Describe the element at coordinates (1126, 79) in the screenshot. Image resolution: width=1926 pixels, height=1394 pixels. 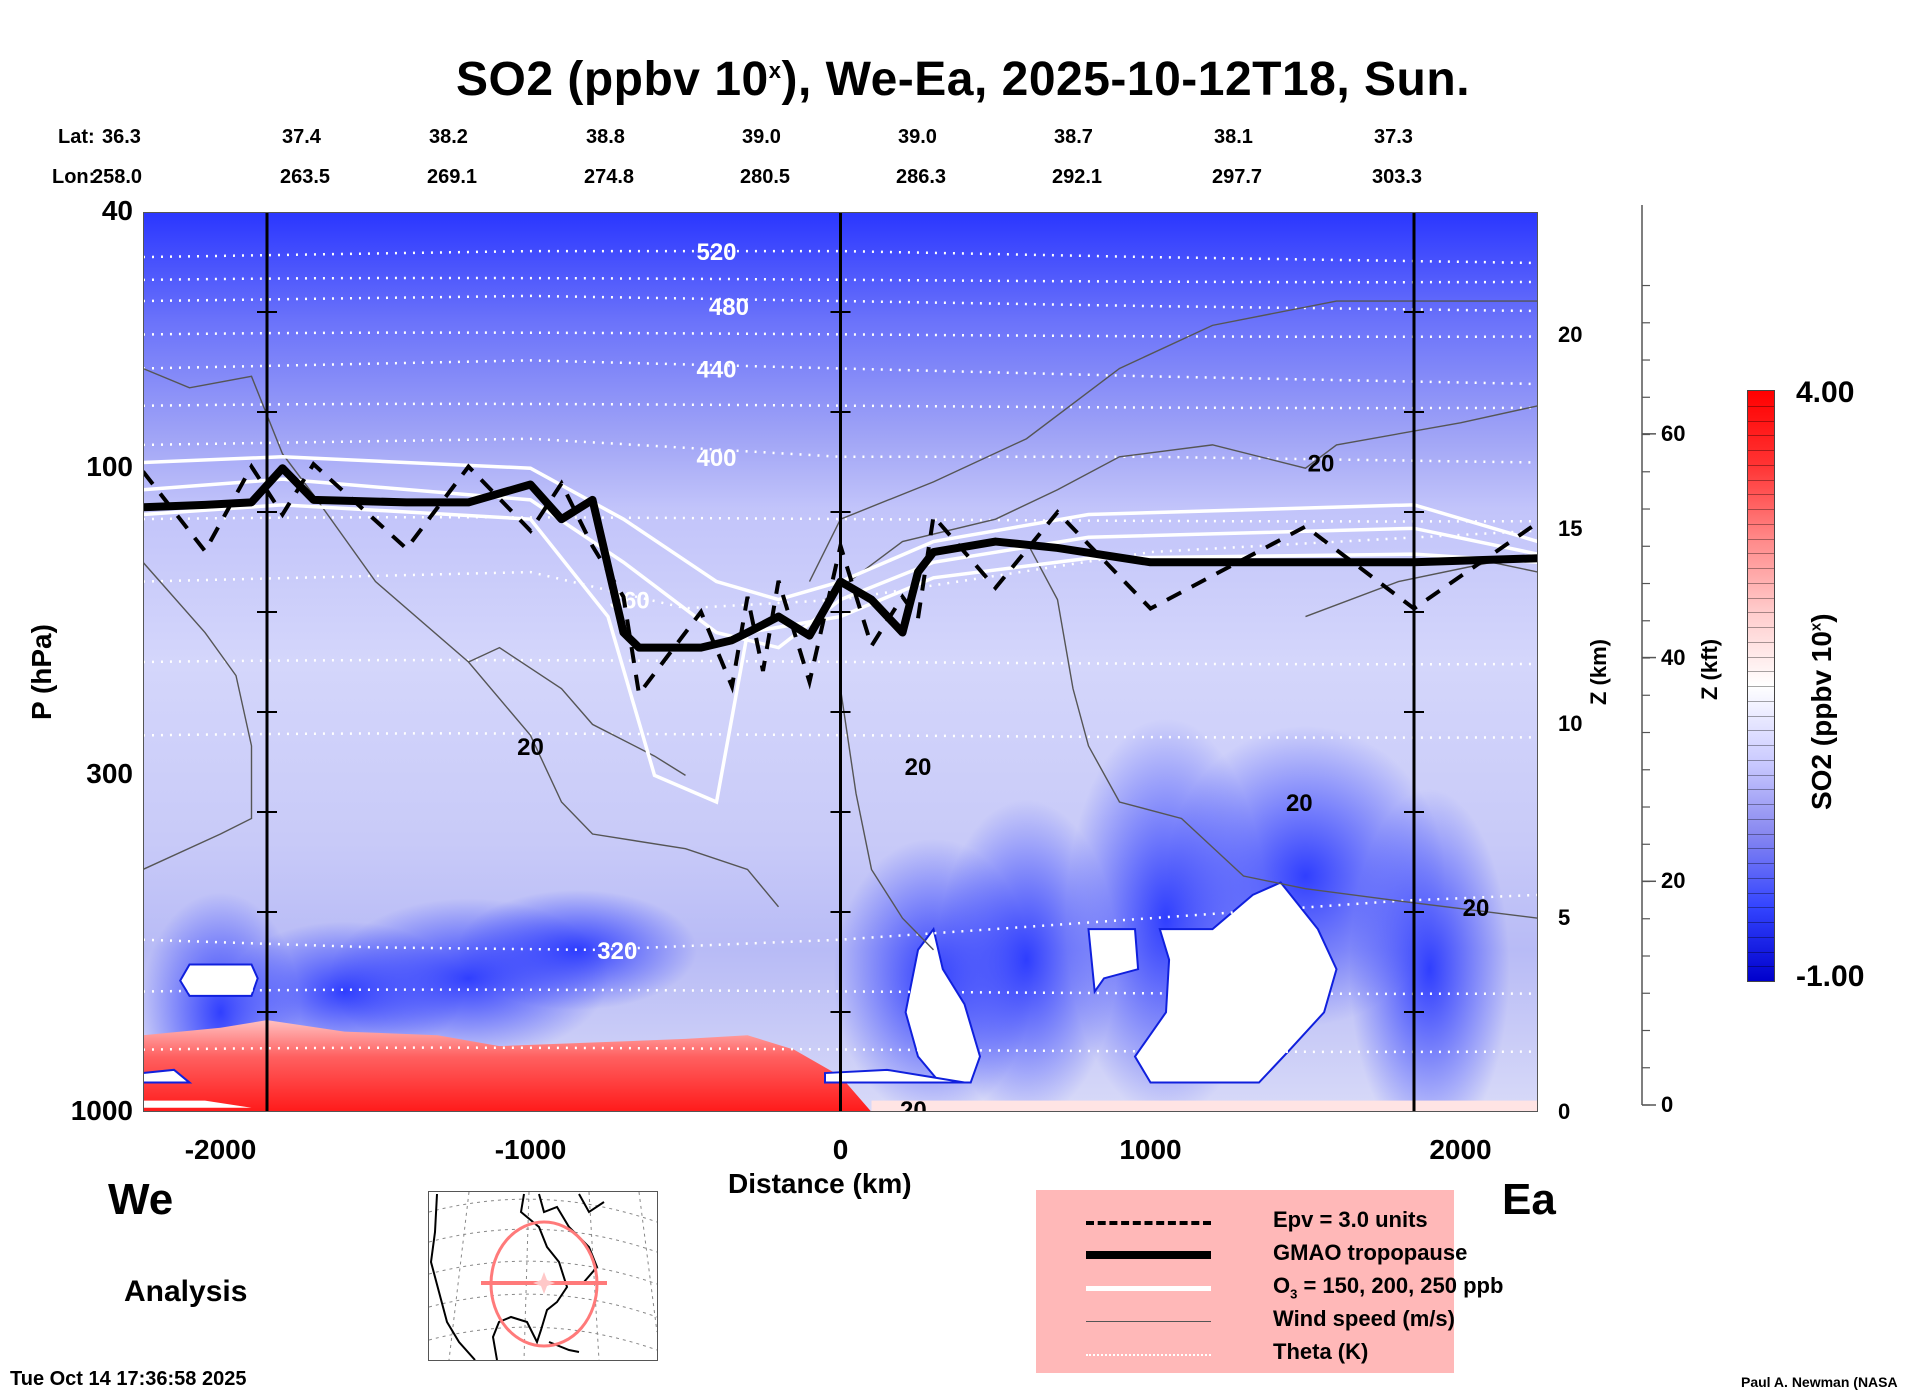
I see `title-suffix: ), We-Ea, 2025-10-12T18, Sun.` at that location.